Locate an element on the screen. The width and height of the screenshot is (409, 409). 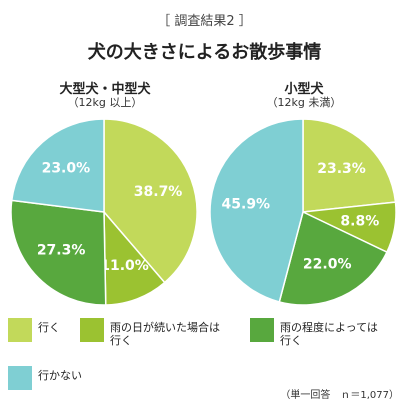
pie-1-slice-walk-moderate is located at coordinates (333, 258).